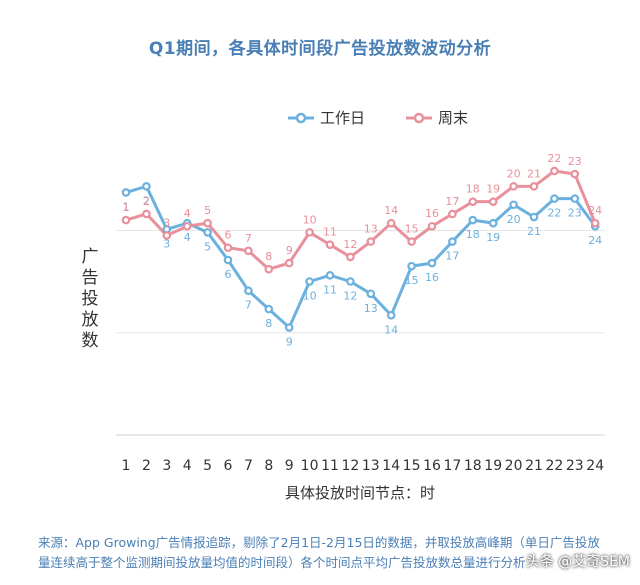  What do you see at coordinates (166, 466) in the screenshot?
I see `x-tick-label: 3` at bounding box center [166, 466].